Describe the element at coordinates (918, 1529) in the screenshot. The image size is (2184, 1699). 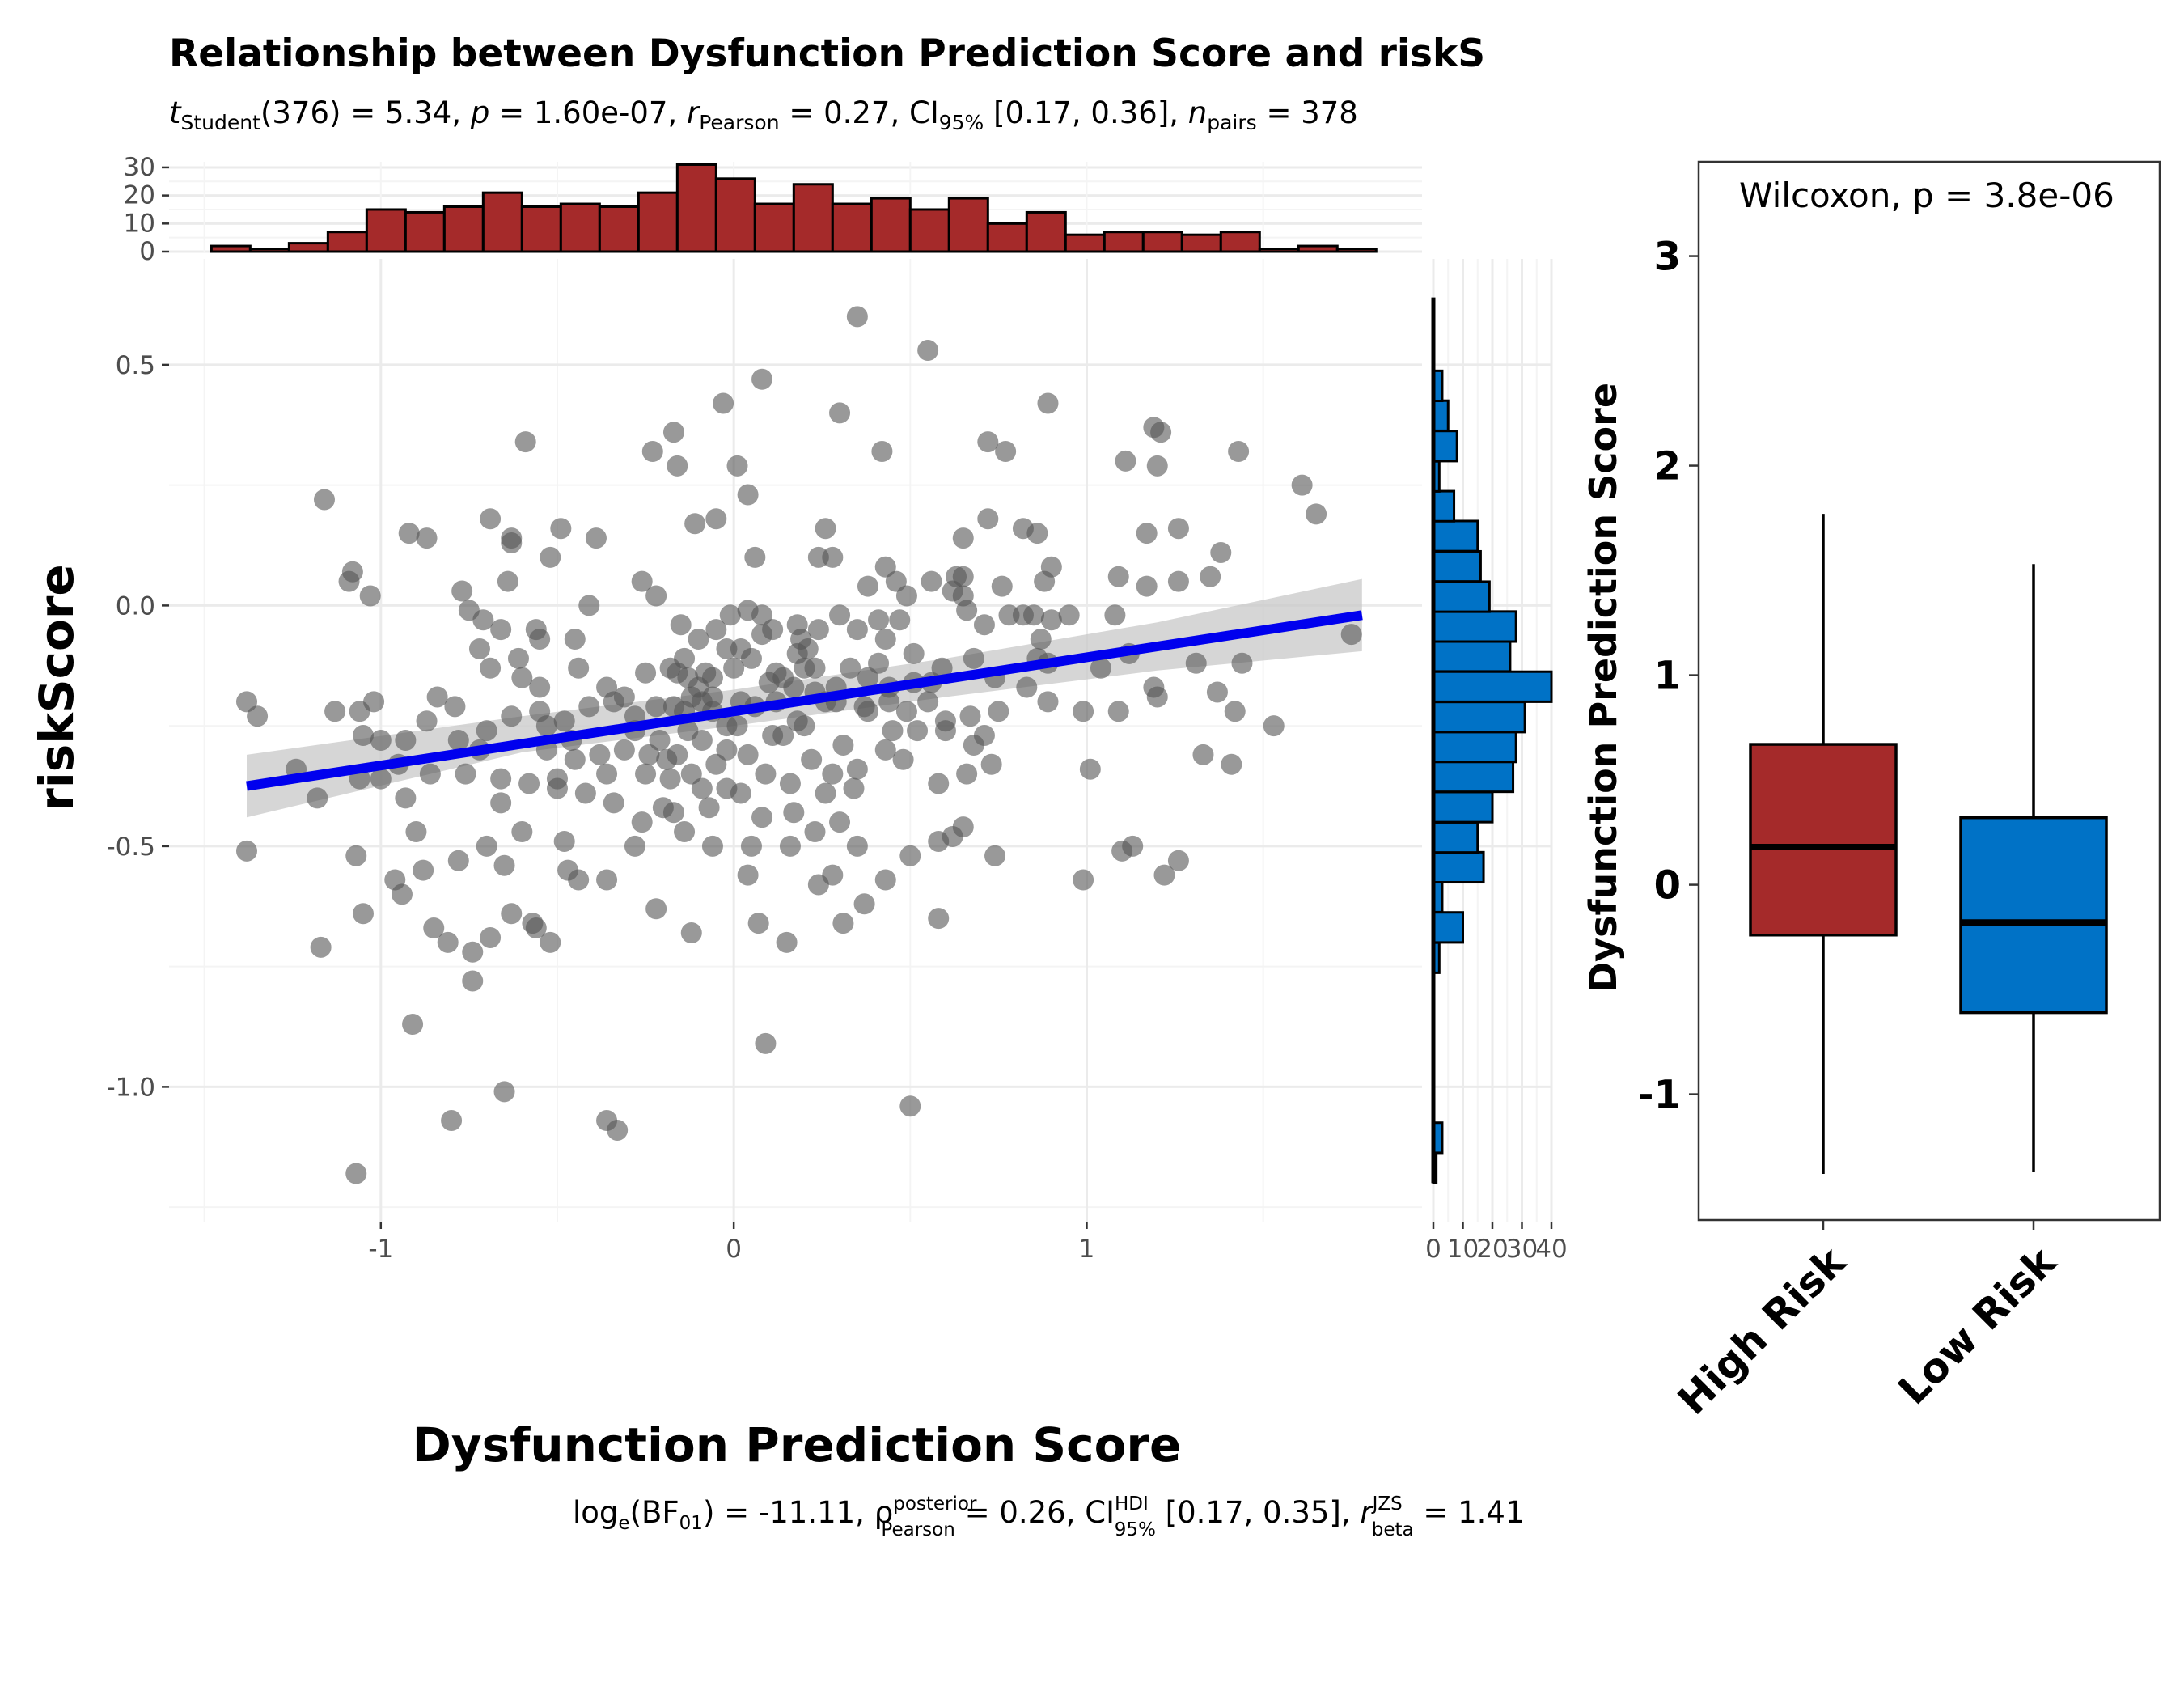
I see `caption-rho-sub: Pearson` at that location.